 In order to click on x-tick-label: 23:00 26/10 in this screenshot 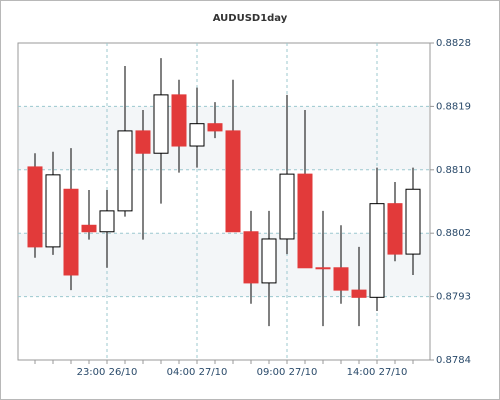, I will do `click(107, 372)`.